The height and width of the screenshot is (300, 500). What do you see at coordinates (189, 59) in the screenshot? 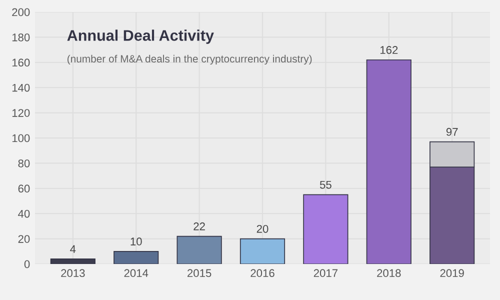
I see `text: (number of M&A deals in the cryptocurrency industry)` at bounding box center [189, 59].